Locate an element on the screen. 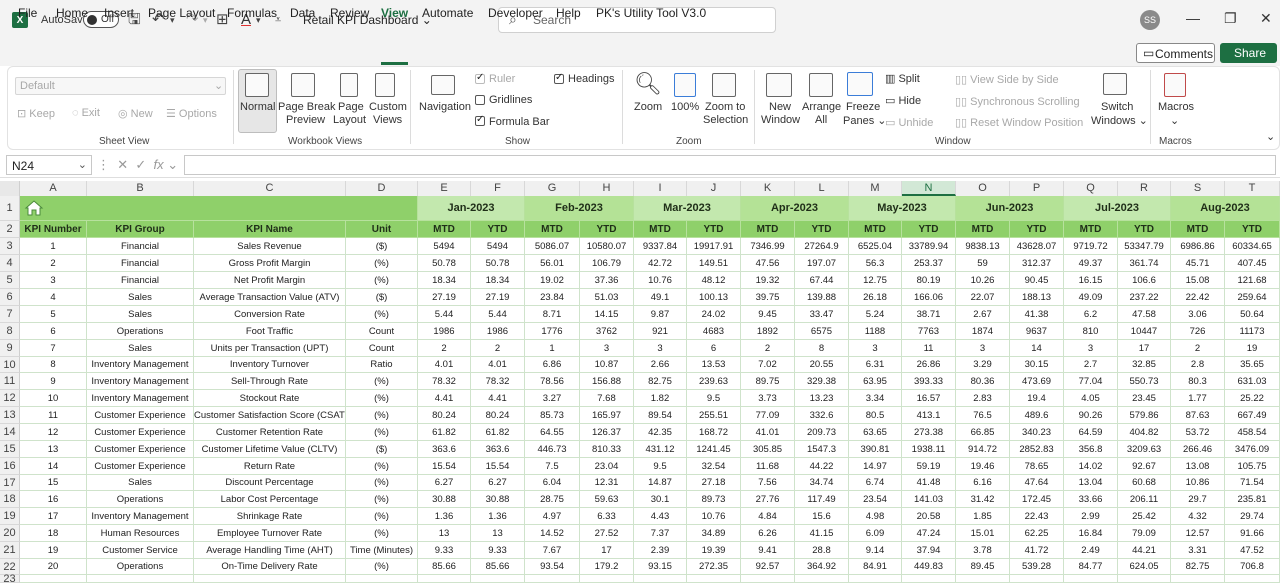  table-cell: ($) is located at coordinates (382, 297).